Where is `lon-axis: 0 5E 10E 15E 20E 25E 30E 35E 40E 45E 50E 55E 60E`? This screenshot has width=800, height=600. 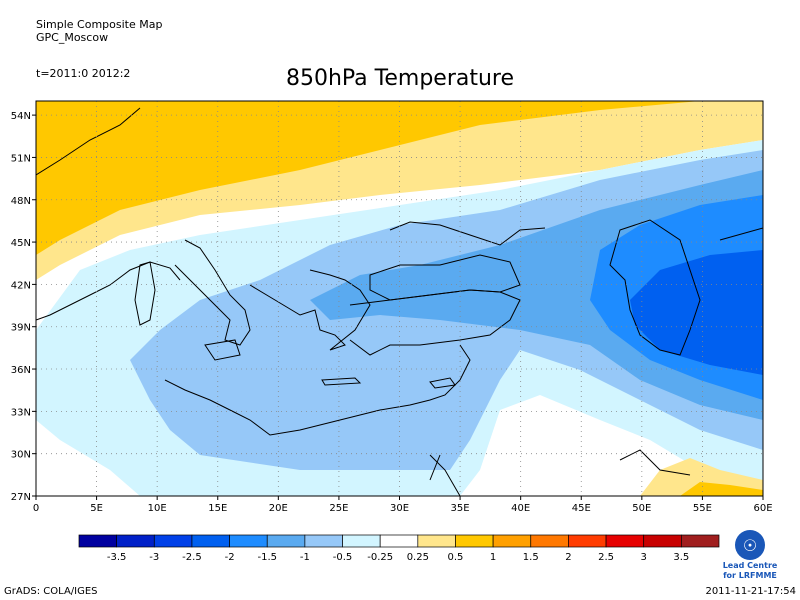 lon-axis: 0 5E 10E 15E 20E 25E 30E 35E 40E 45E 50E 55E 60E is located at coordinates (403, 505).